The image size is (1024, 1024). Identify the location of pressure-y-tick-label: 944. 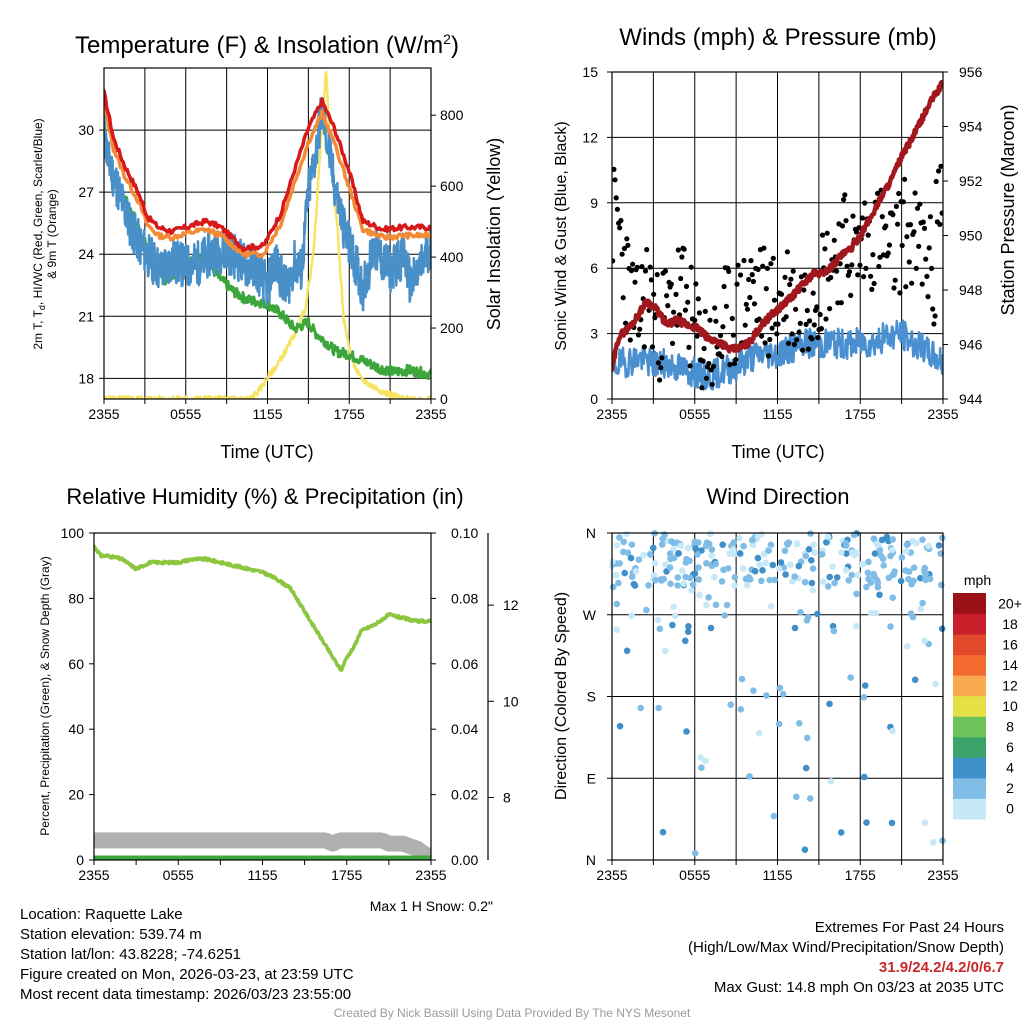
(971, 399).